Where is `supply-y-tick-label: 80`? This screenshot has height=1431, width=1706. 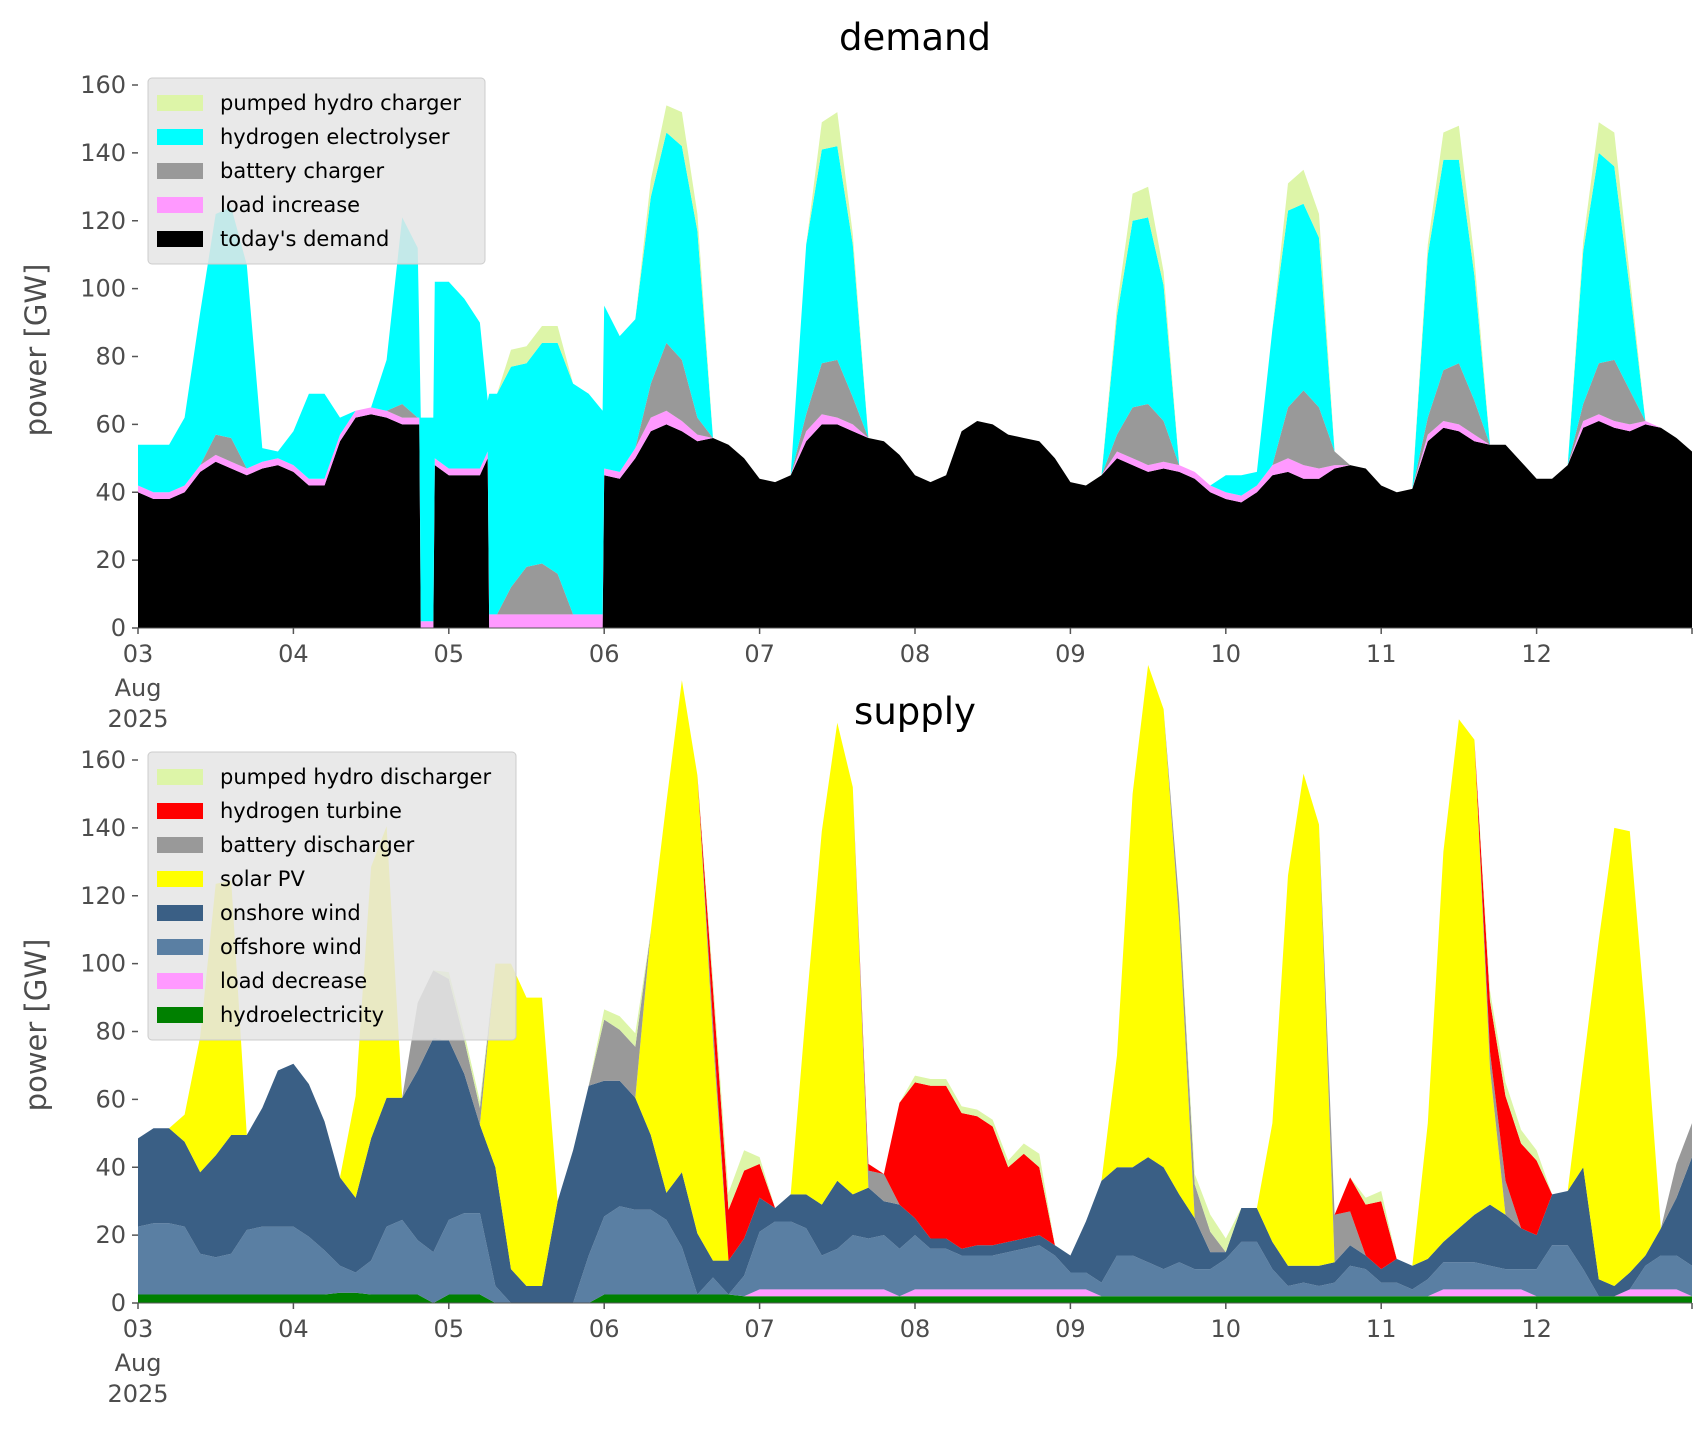
supply-y-tick-label: 80 is located at coordinates (110, 1032).